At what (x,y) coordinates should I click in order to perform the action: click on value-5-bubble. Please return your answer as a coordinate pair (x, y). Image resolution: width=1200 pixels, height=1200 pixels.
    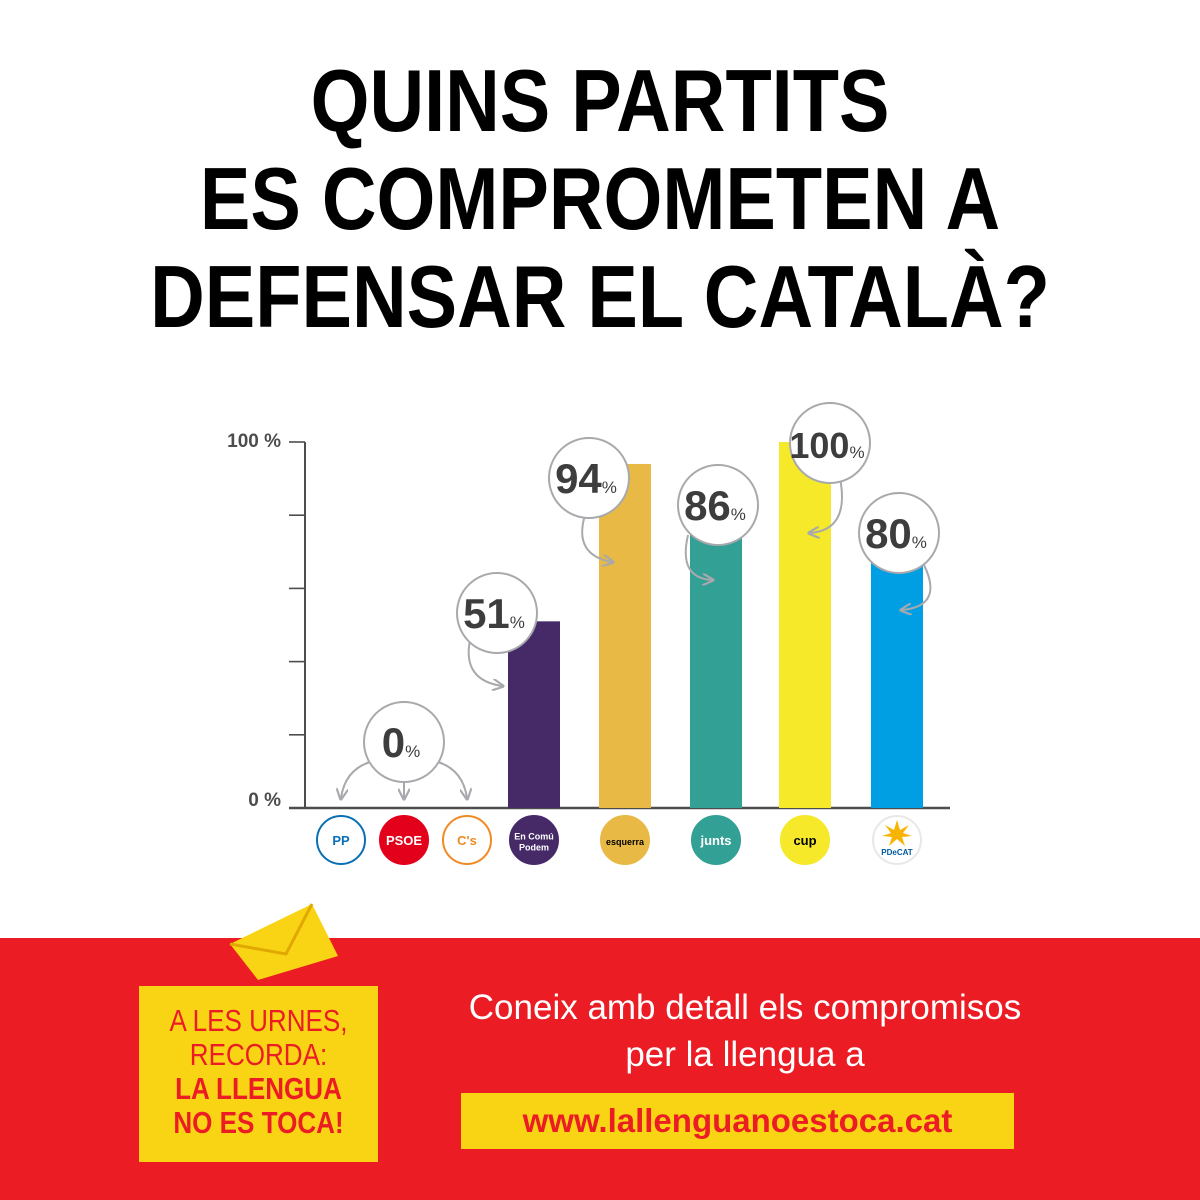
    Looking at the image, I should click on (899, 533).